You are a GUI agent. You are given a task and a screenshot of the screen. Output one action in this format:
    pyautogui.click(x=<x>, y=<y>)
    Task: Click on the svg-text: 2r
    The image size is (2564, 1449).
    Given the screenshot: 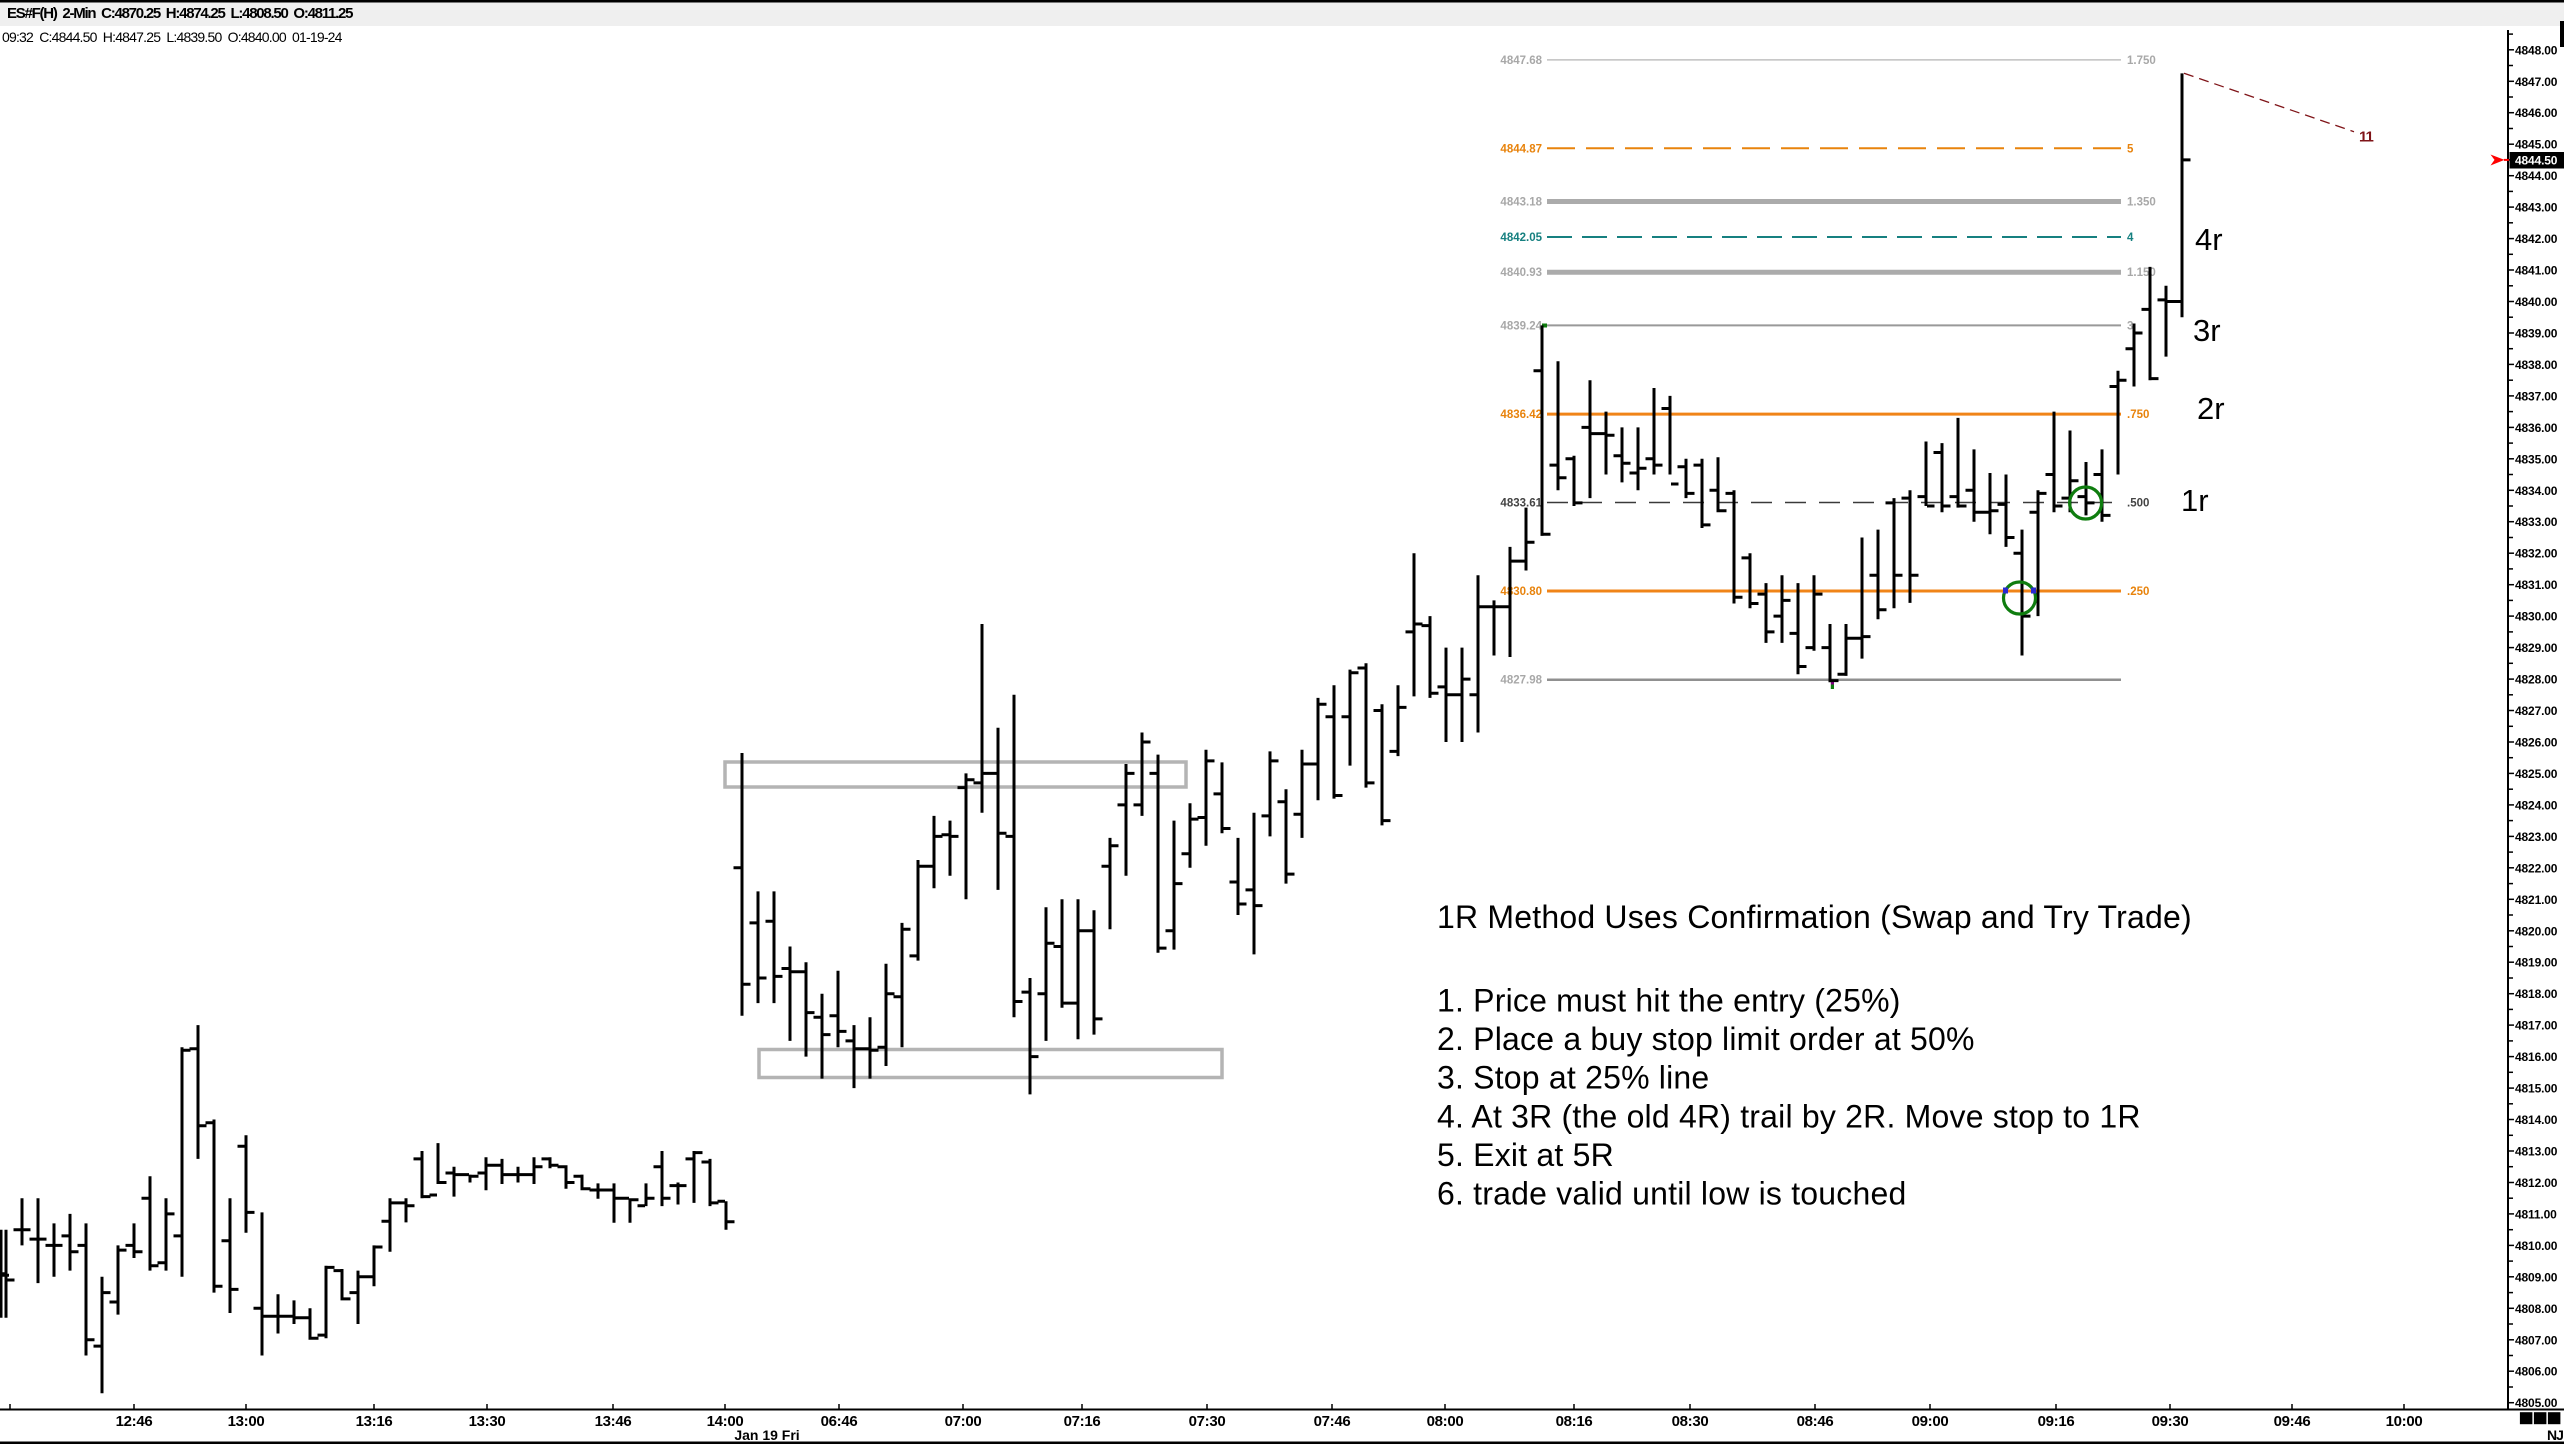 What is the action you would take?
    pyautogui.click(x=2211, y=408)
    